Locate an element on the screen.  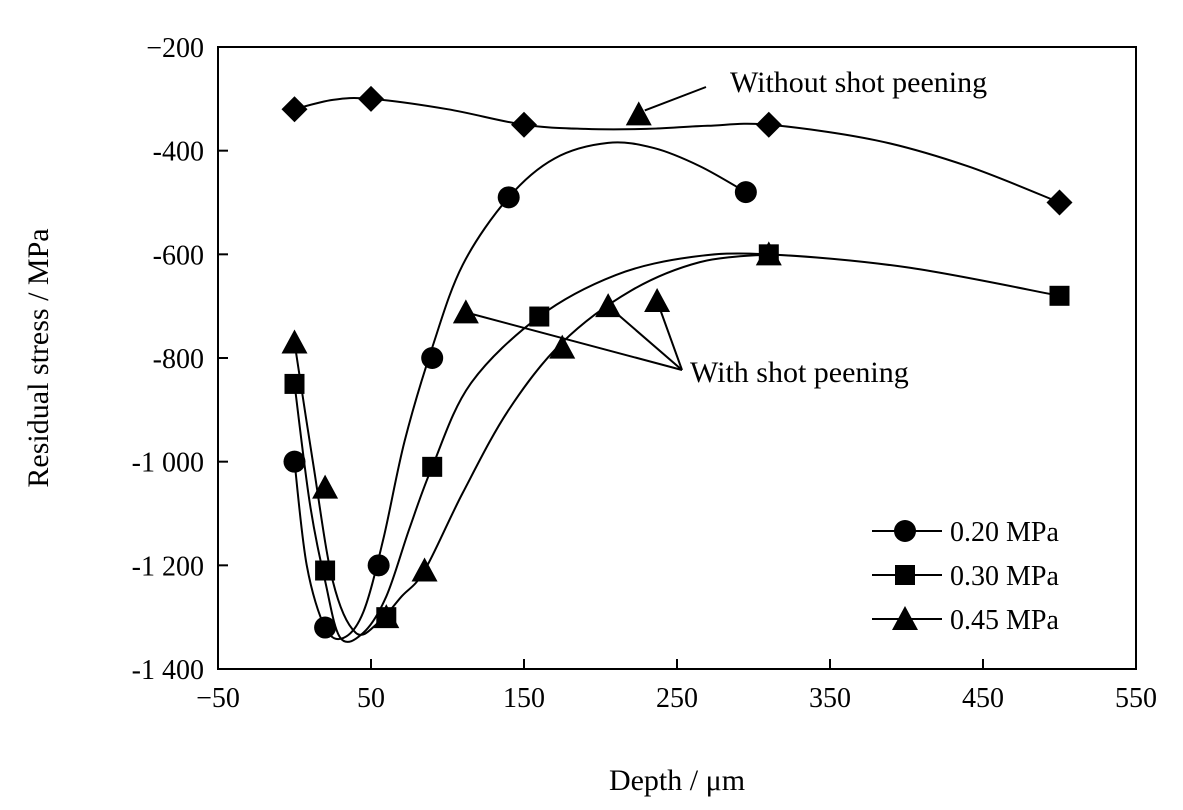
legend-marker-square is located at coordinates (905, 575).